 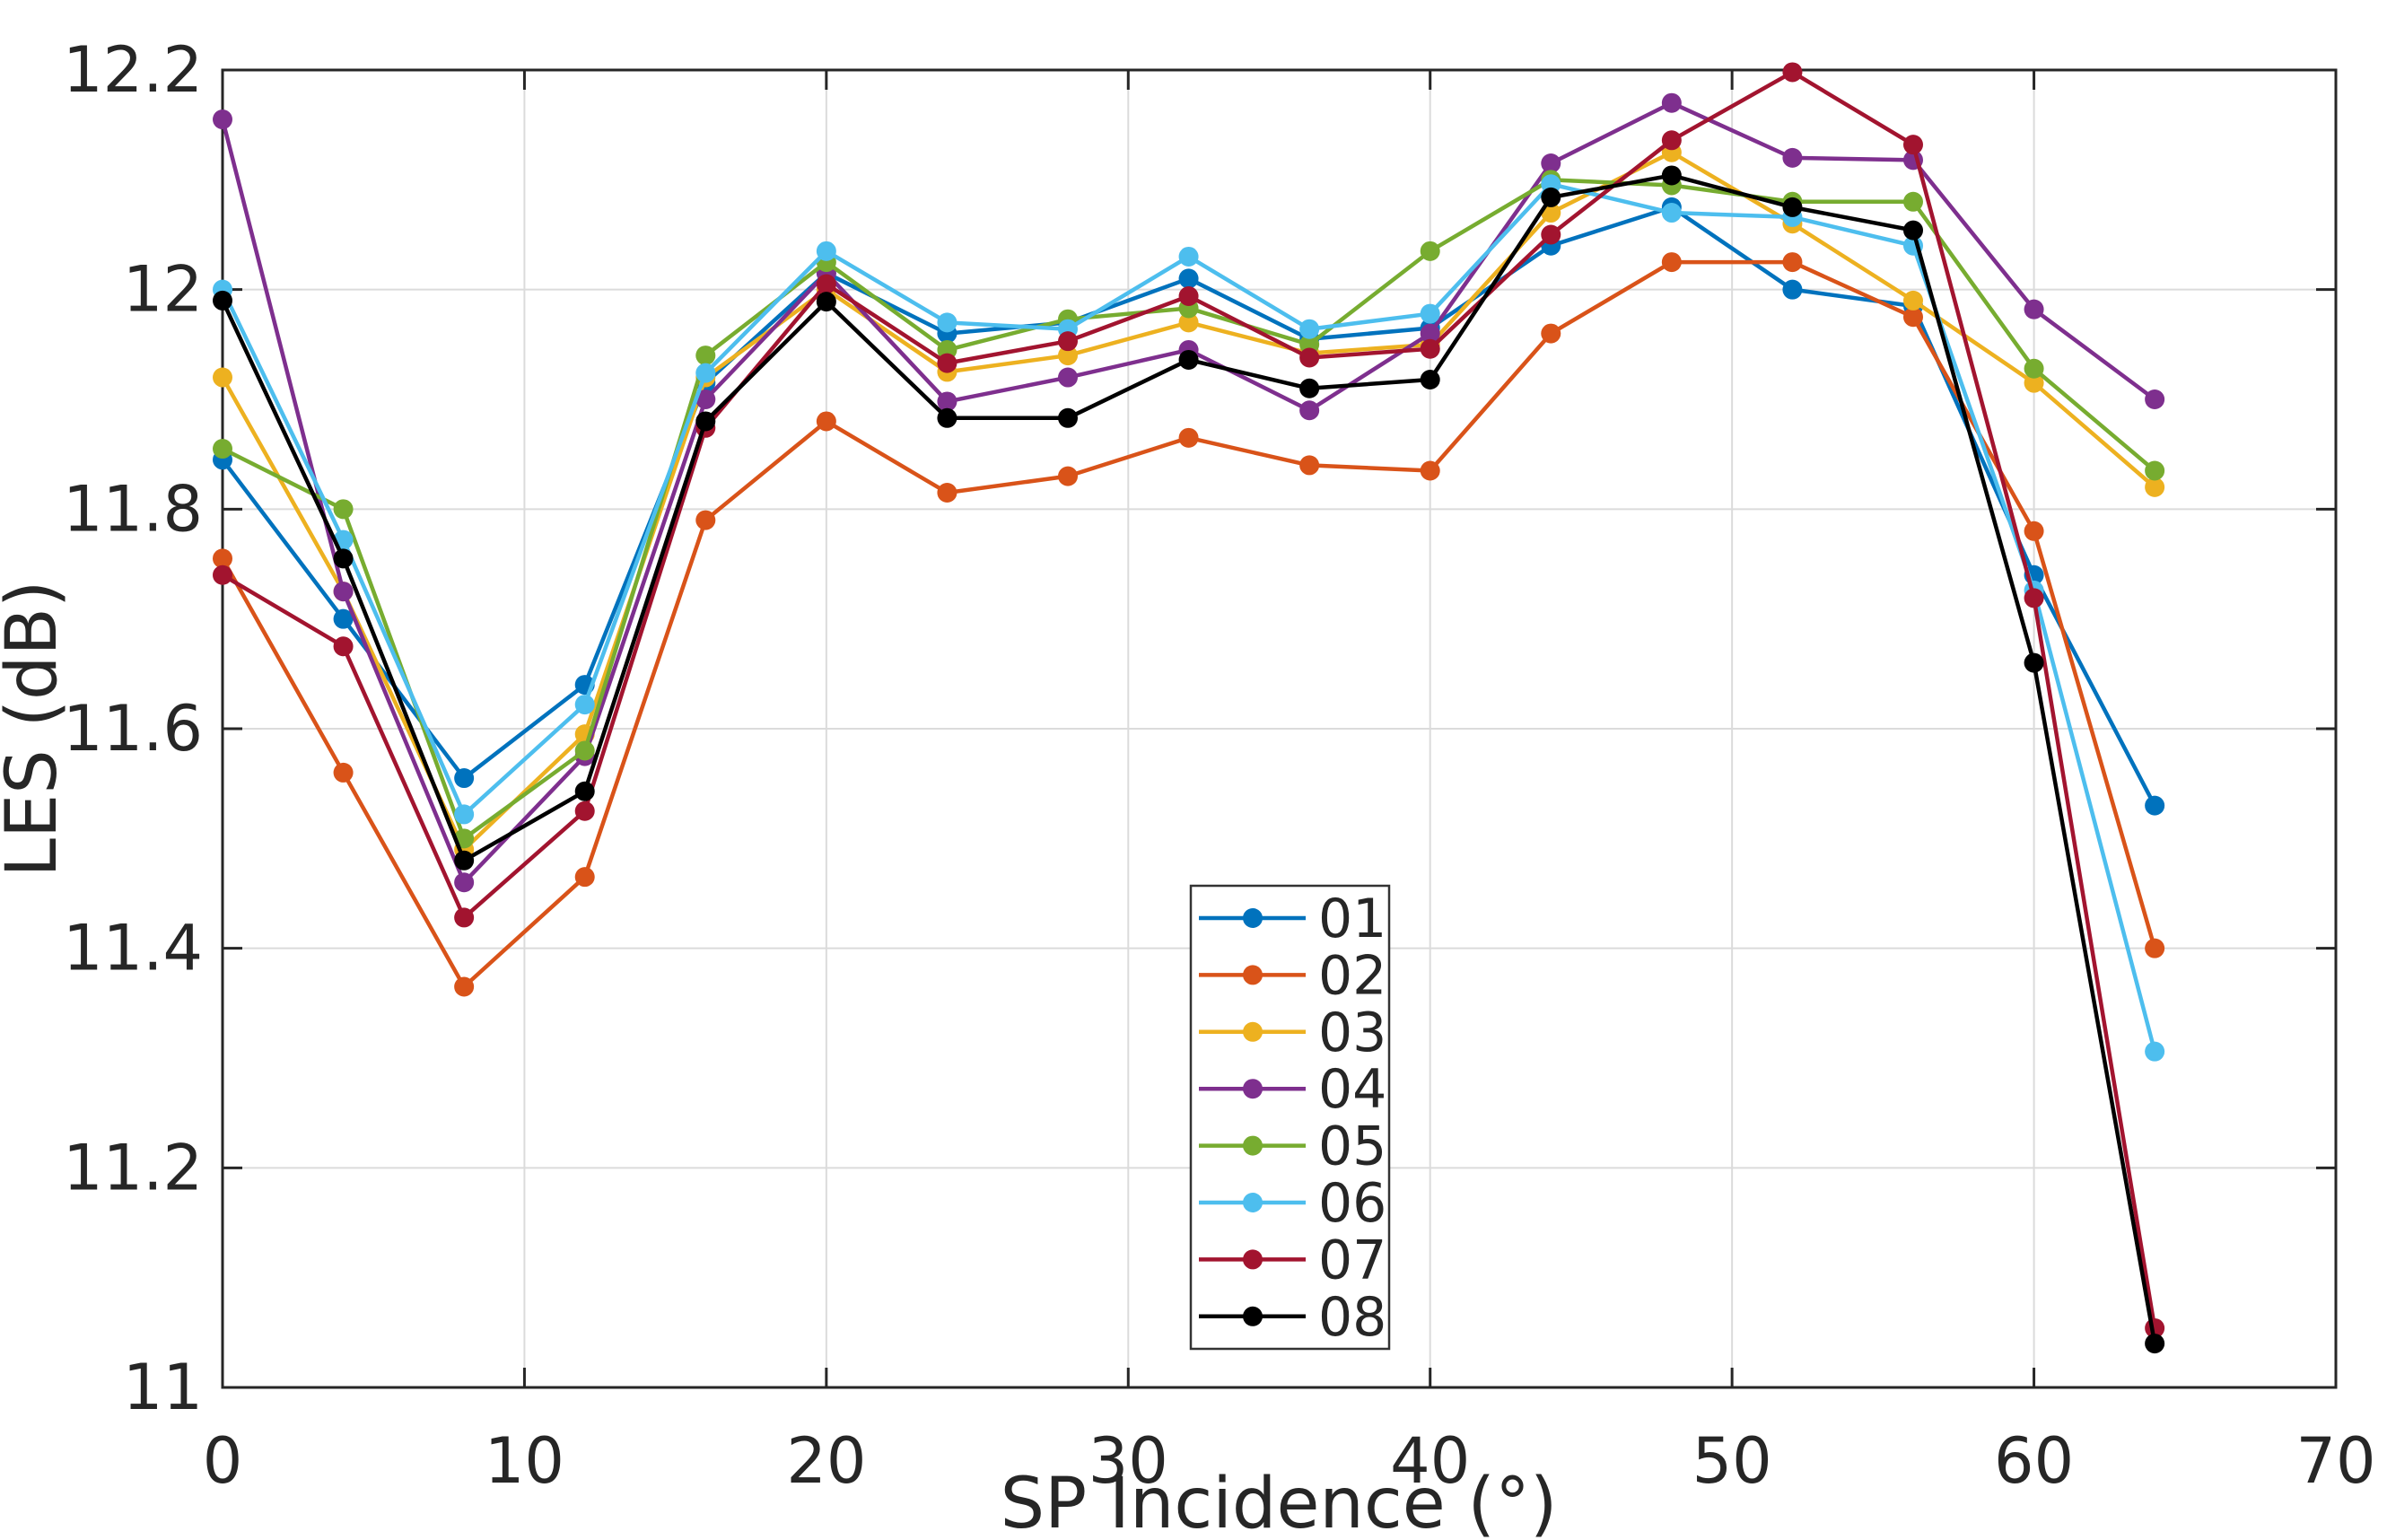 I want to click on y-tick-label: 11.8, so click(x=133, y=509).